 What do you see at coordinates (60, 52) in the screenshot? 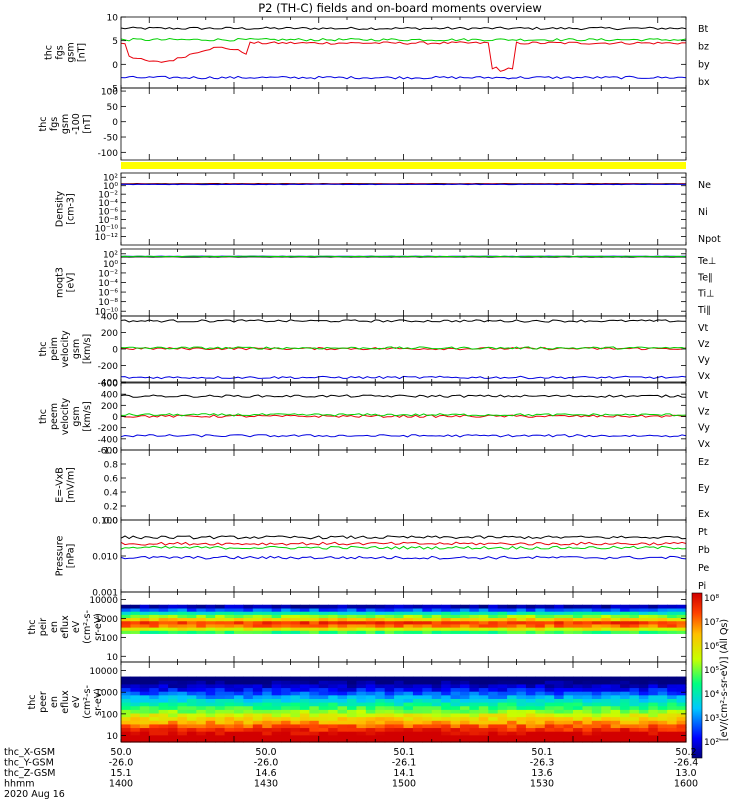
I see `y-axis-label: fgs` at bounding box center [60, 52].